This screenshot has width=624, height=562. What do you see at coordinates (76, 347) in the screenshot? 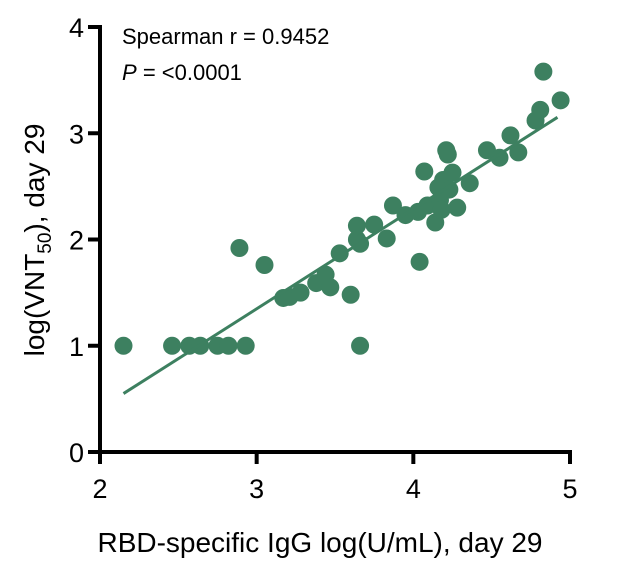
I see `y-tick-label: 1` at bounding box center [76, 347].